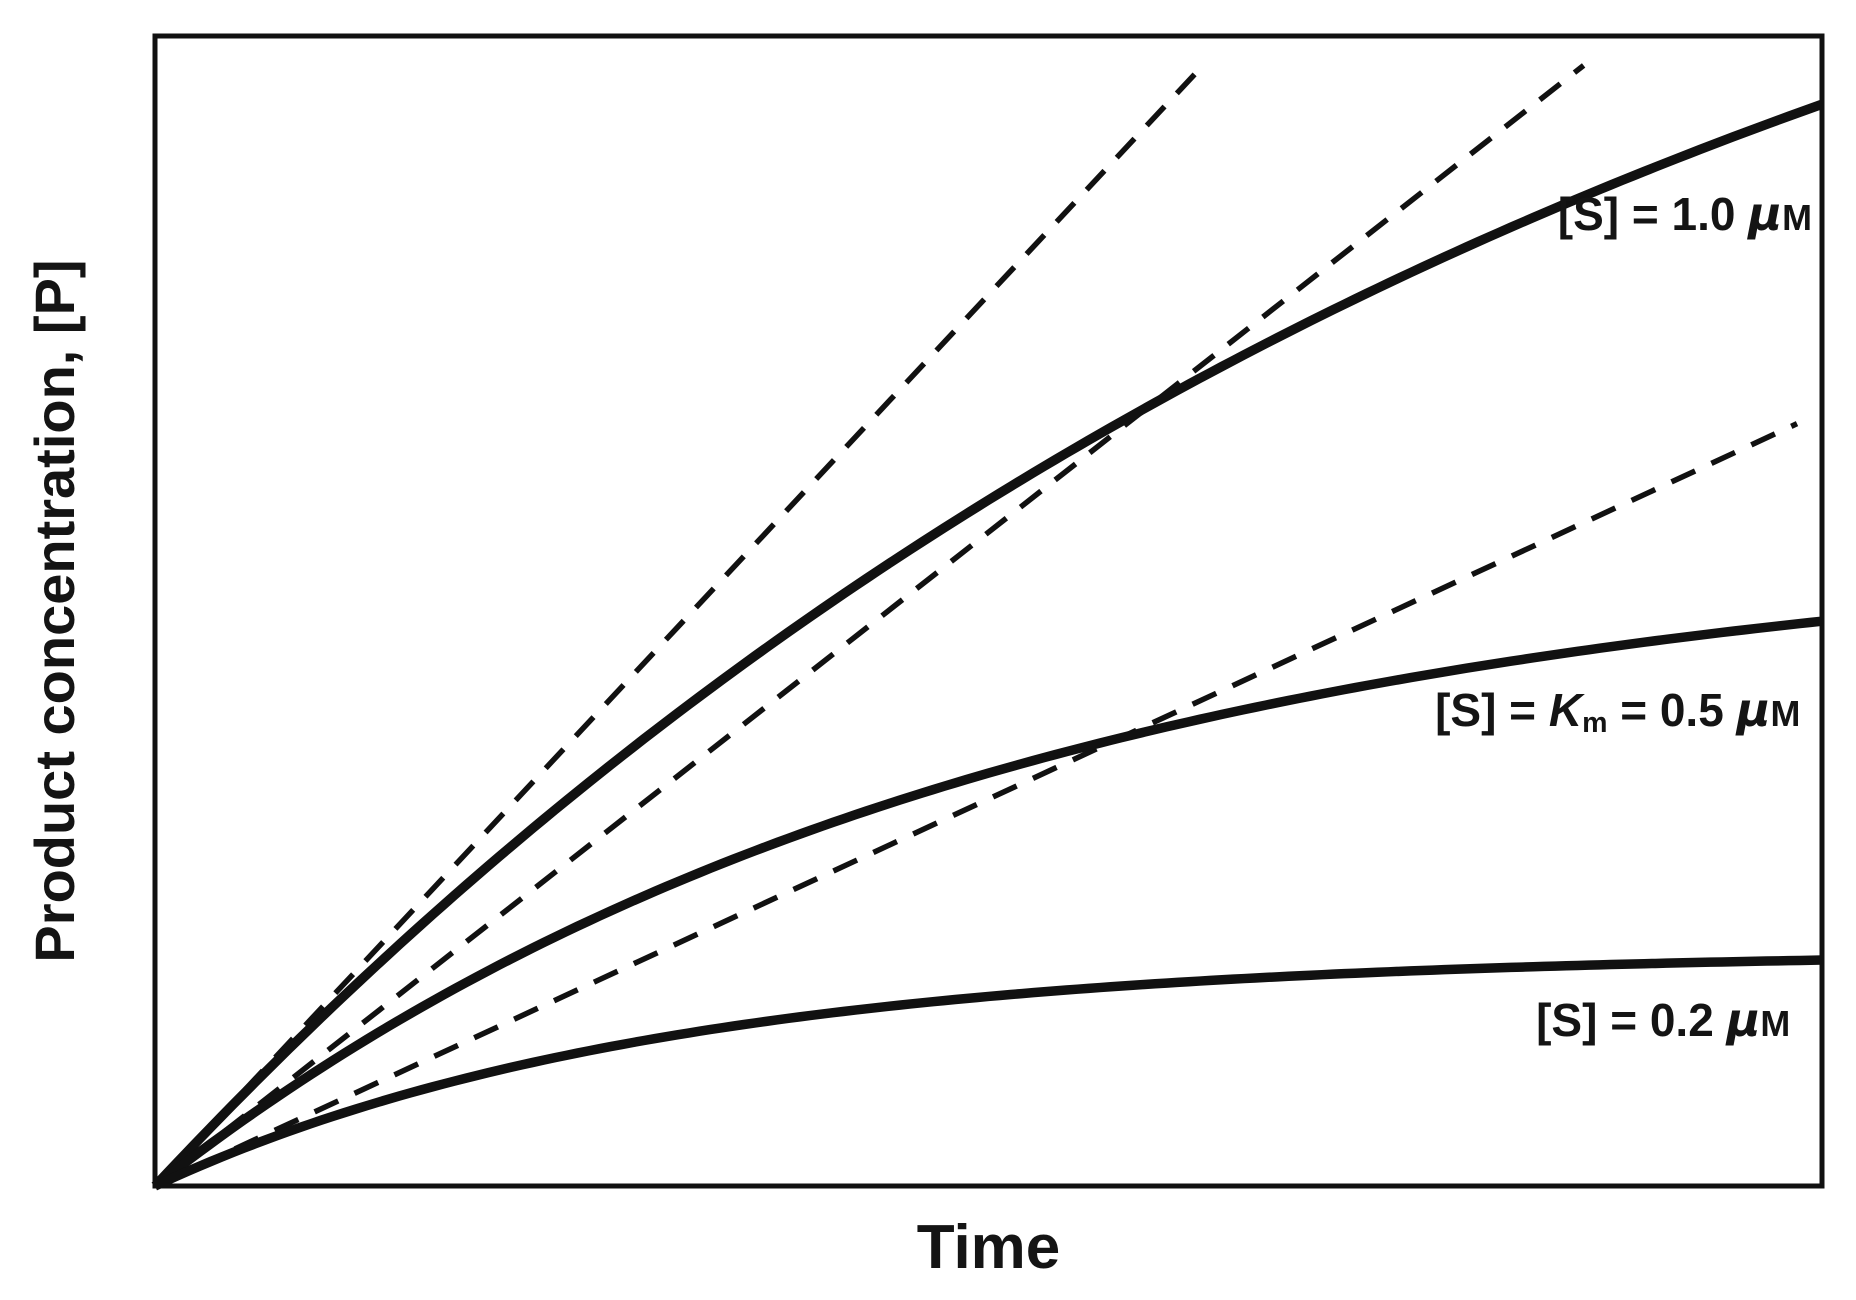  Describe the element at coordinates (1672, 709) in the screenshot. I see `label-text: = 0.5` at that location.